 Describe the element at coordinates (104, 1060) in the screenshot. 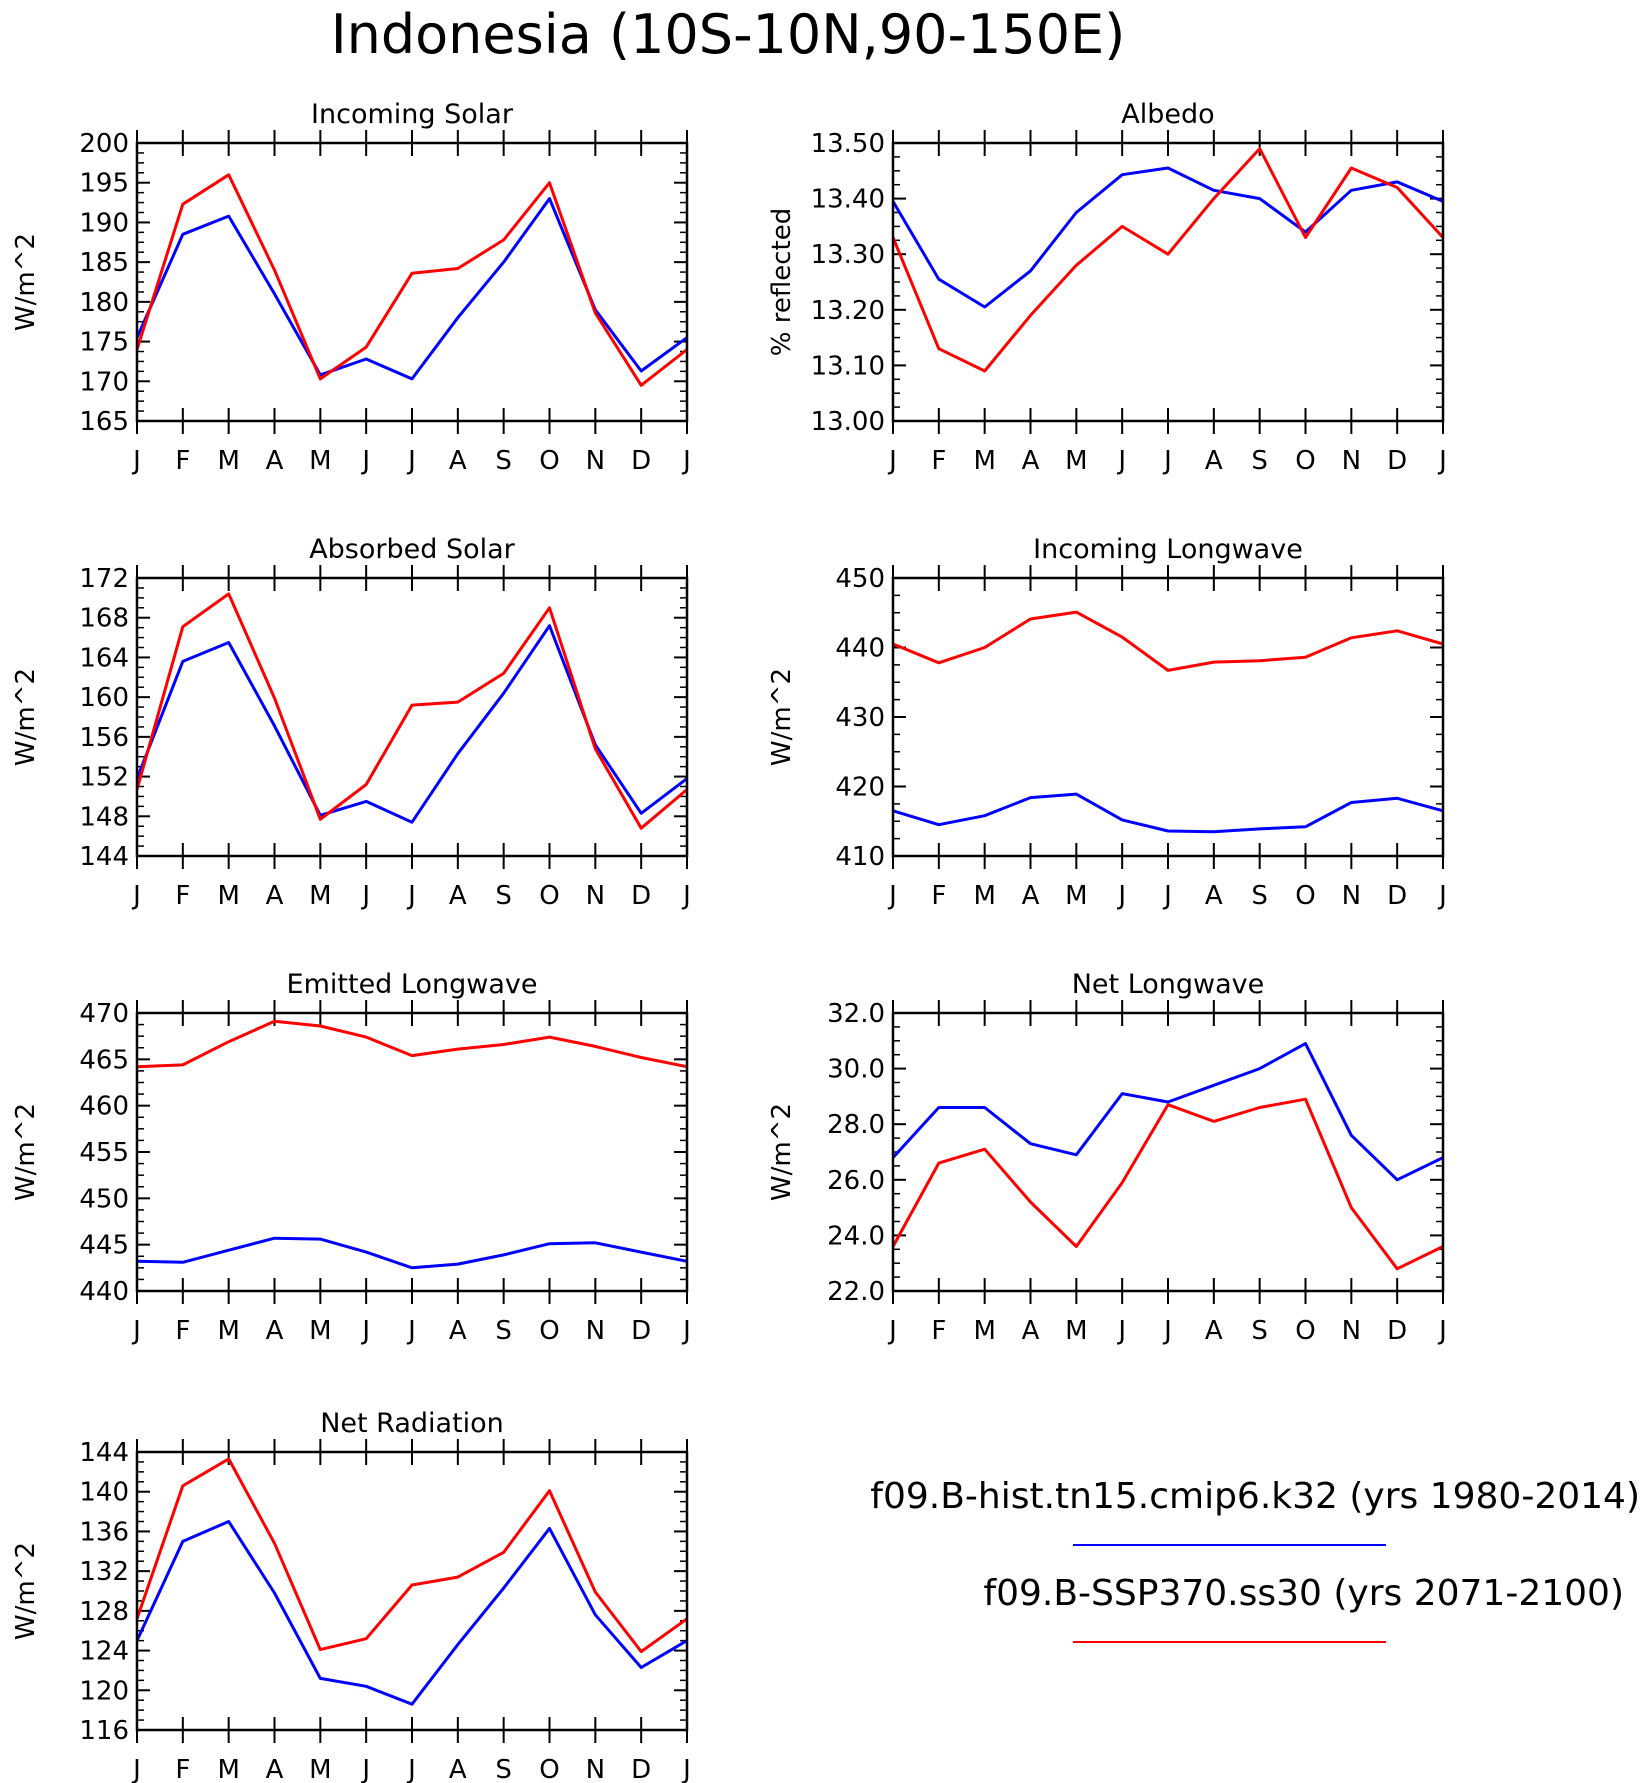

I see `y-tick-label: 465` at that location.